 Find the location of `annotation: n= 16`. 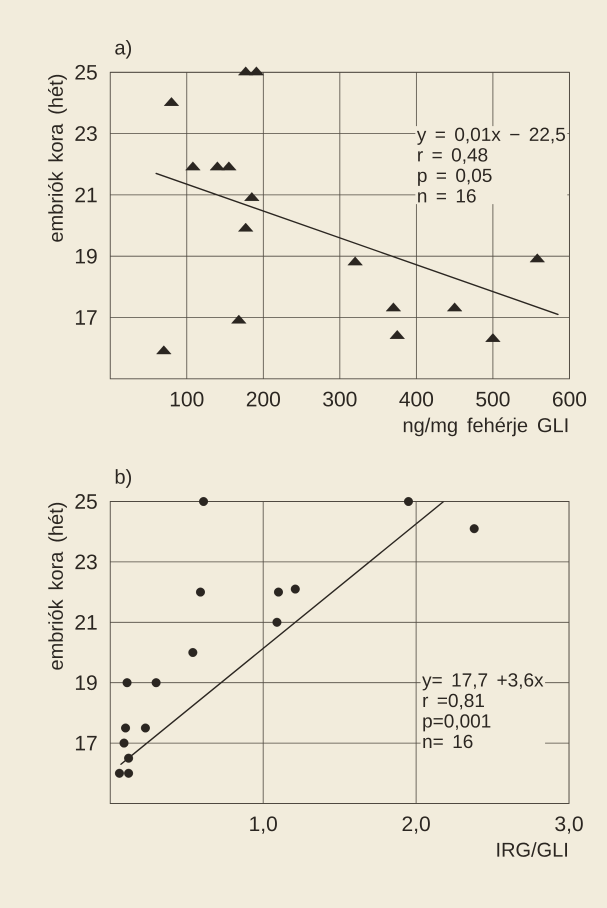

annotation: n= 16 is located at coordinates (447, 741).